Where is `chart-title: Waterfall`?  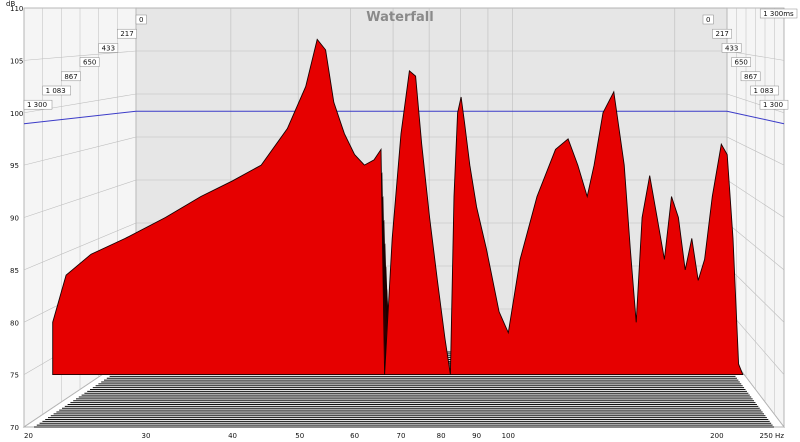 chart-title: Waterfall is located at coordinates (399, 17).